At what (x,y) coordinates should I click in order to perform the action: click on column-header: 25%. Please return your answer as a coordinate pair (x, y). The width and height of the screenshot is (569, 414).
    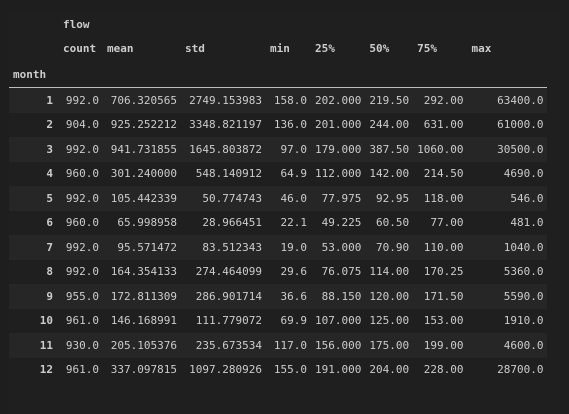
    Looking at the image, I should click on (325, 49).